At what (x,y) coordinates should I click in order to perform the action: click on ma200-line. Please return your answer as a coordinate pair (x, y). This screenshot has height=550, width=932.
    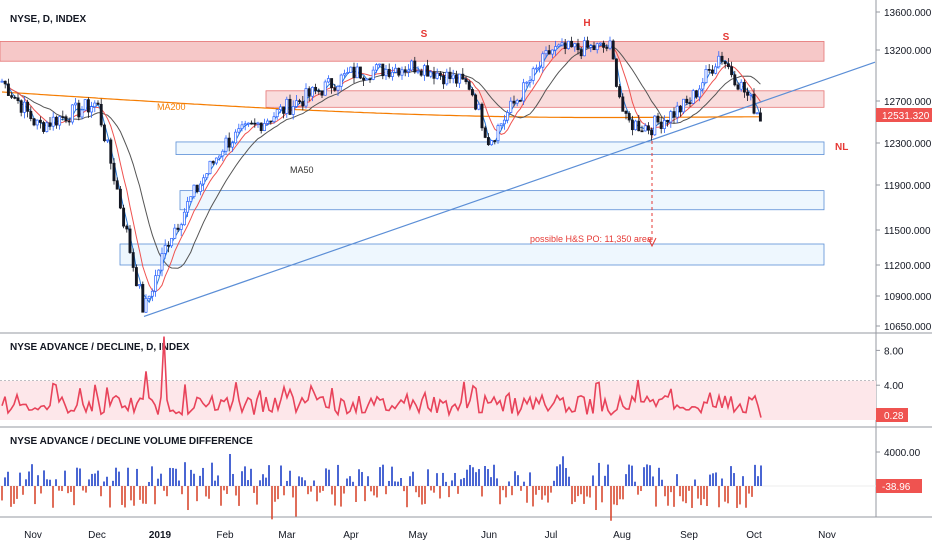
    Looking at the image, I should click on (381, 105).